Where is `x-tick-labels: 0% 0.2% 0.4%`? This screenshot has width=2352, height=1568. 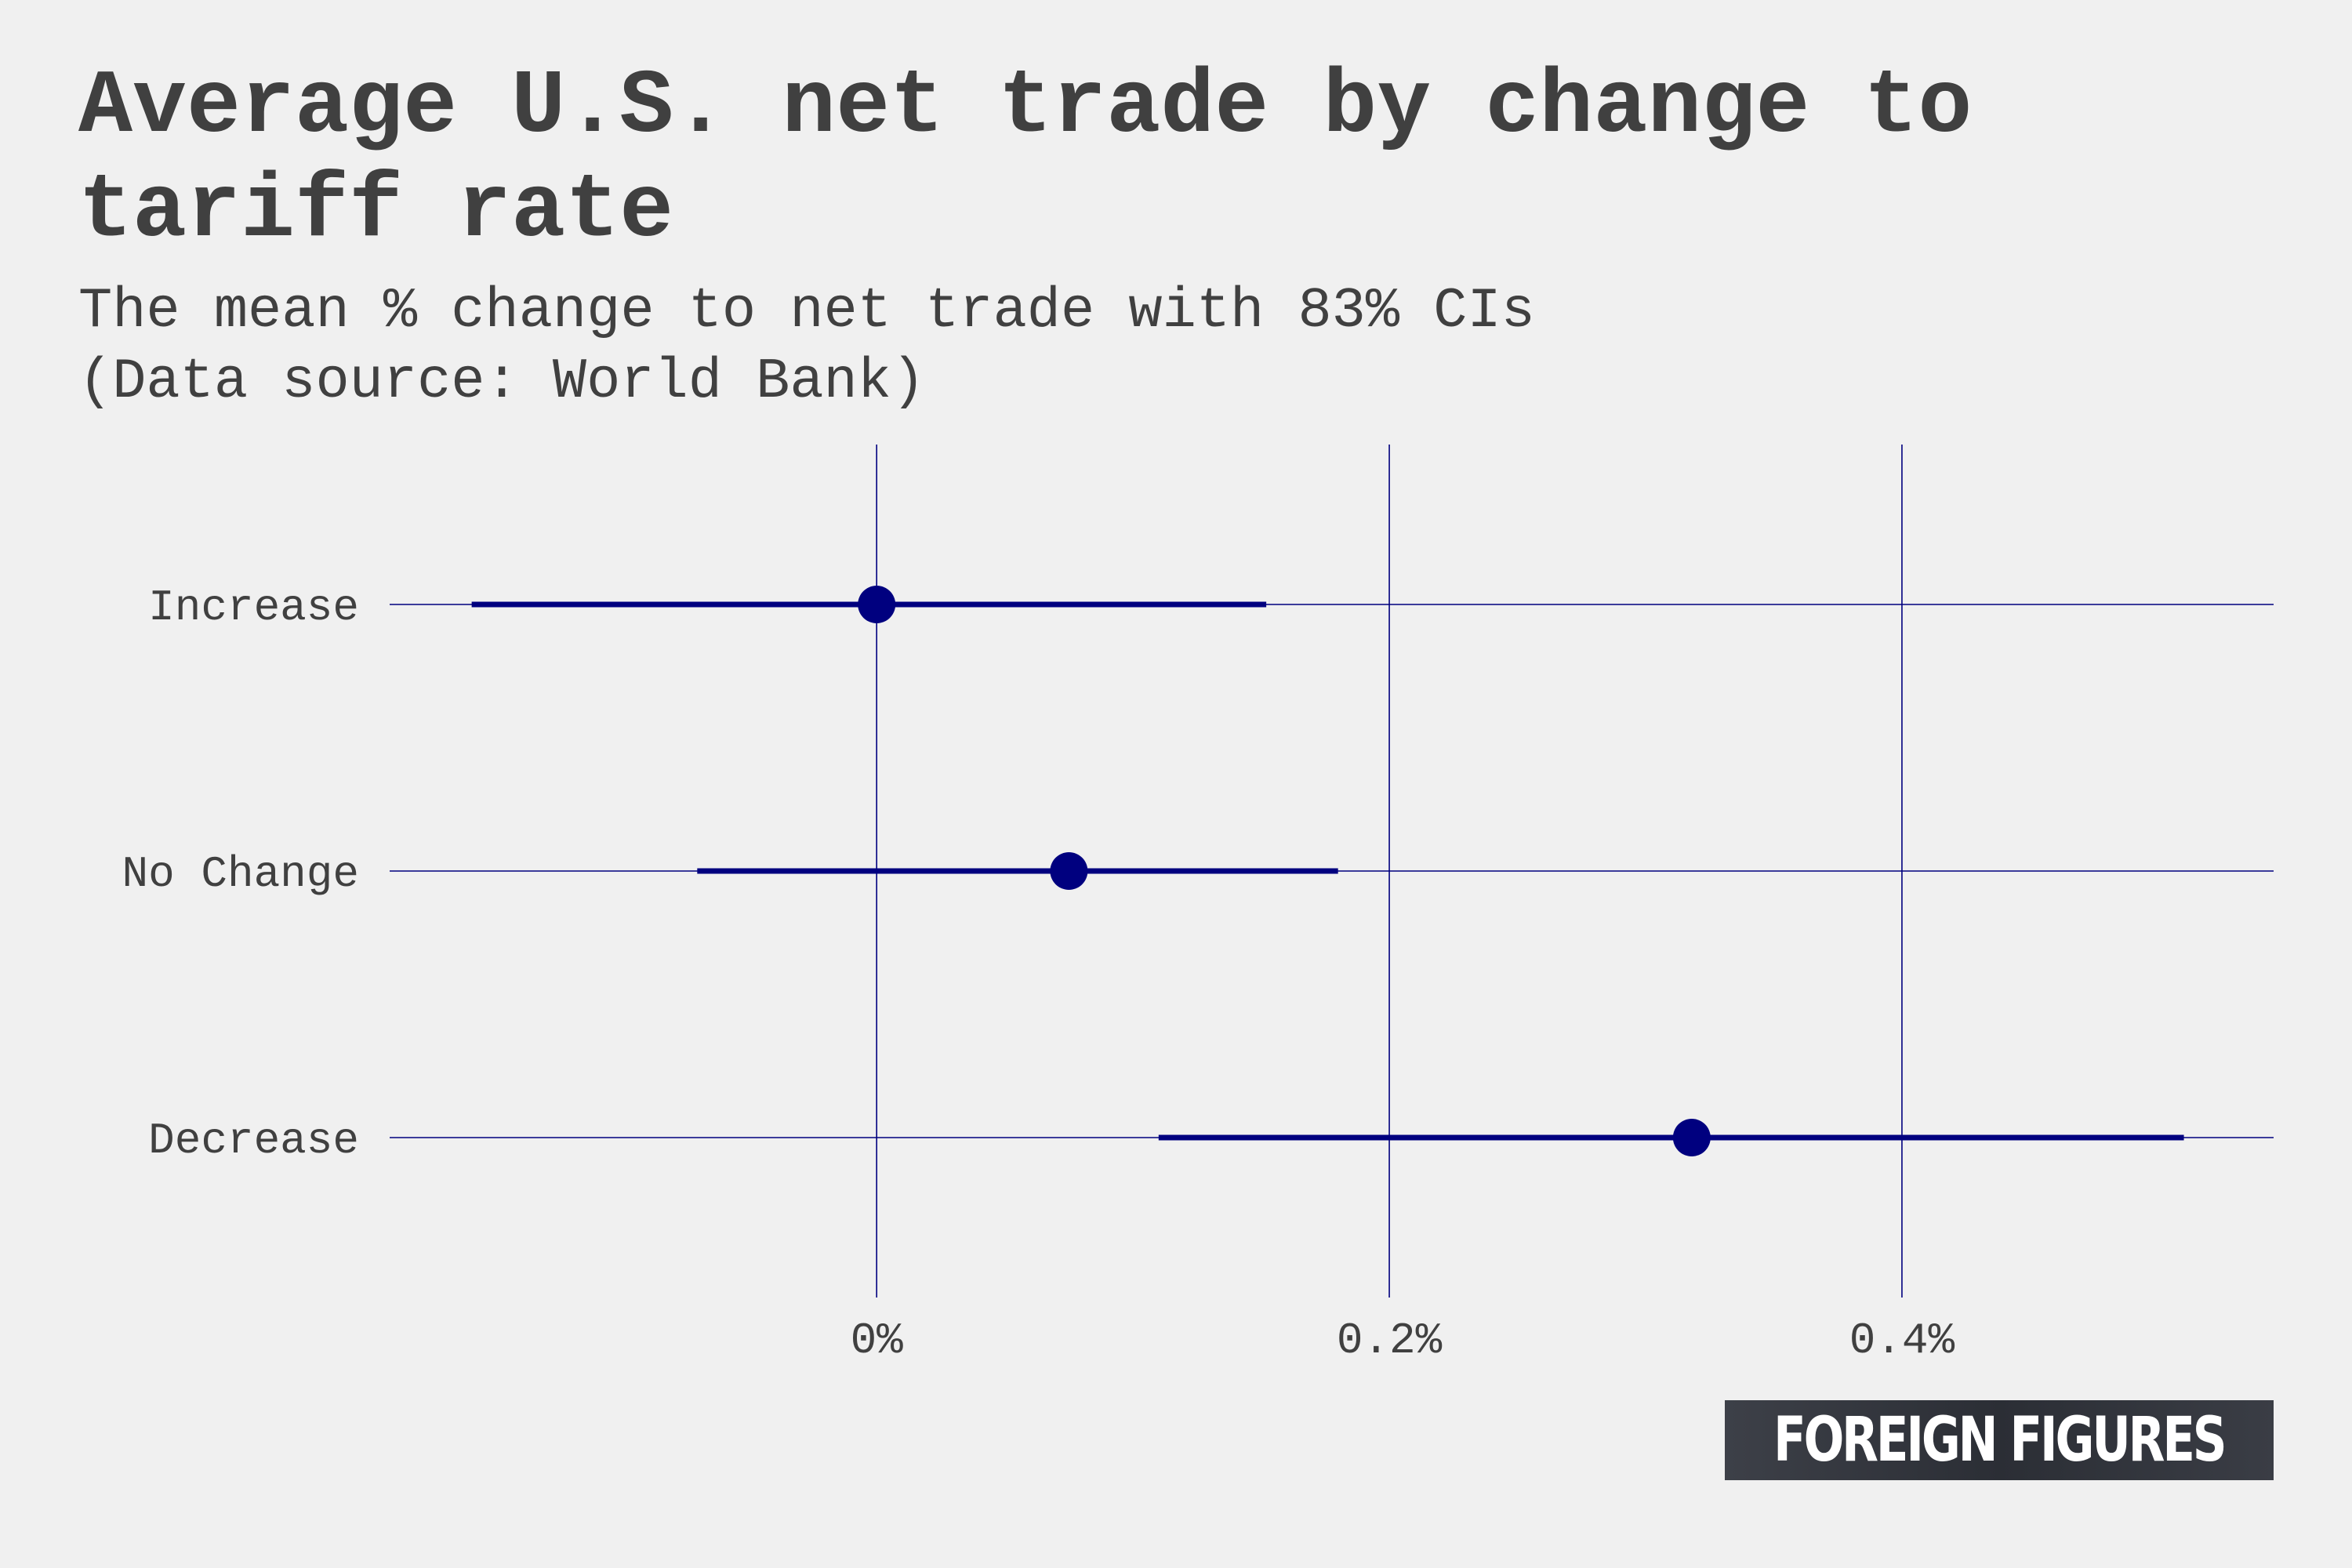 x-tick-labels: 0% 0.2% 0.4% is located at coordinates (1403, 1341).